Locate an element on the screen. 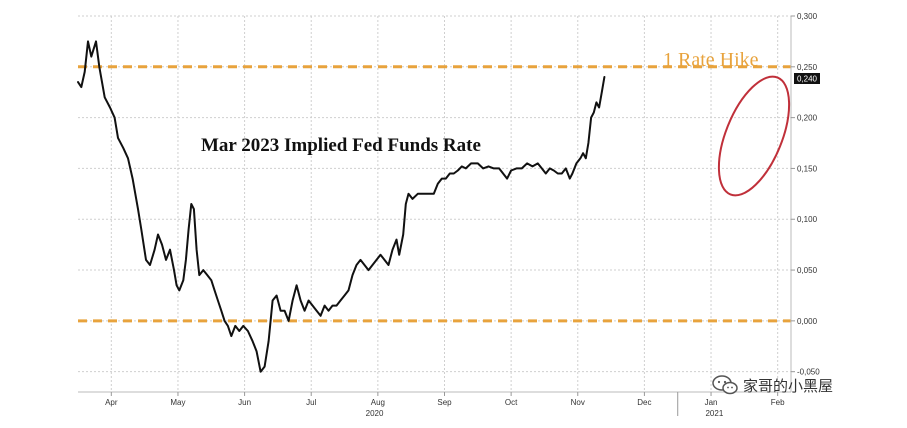  x-month-label: May is located at coordinates (177, 402).